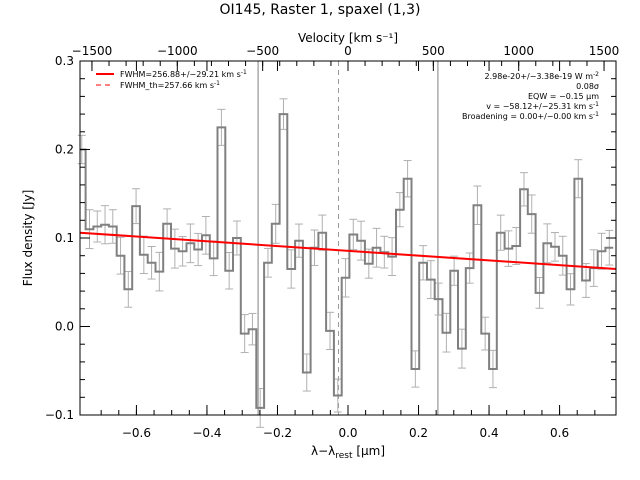 The height and width of the screenshot is (480, 640). I want to click on x-tick-label: 0.0, so click(347, 433).